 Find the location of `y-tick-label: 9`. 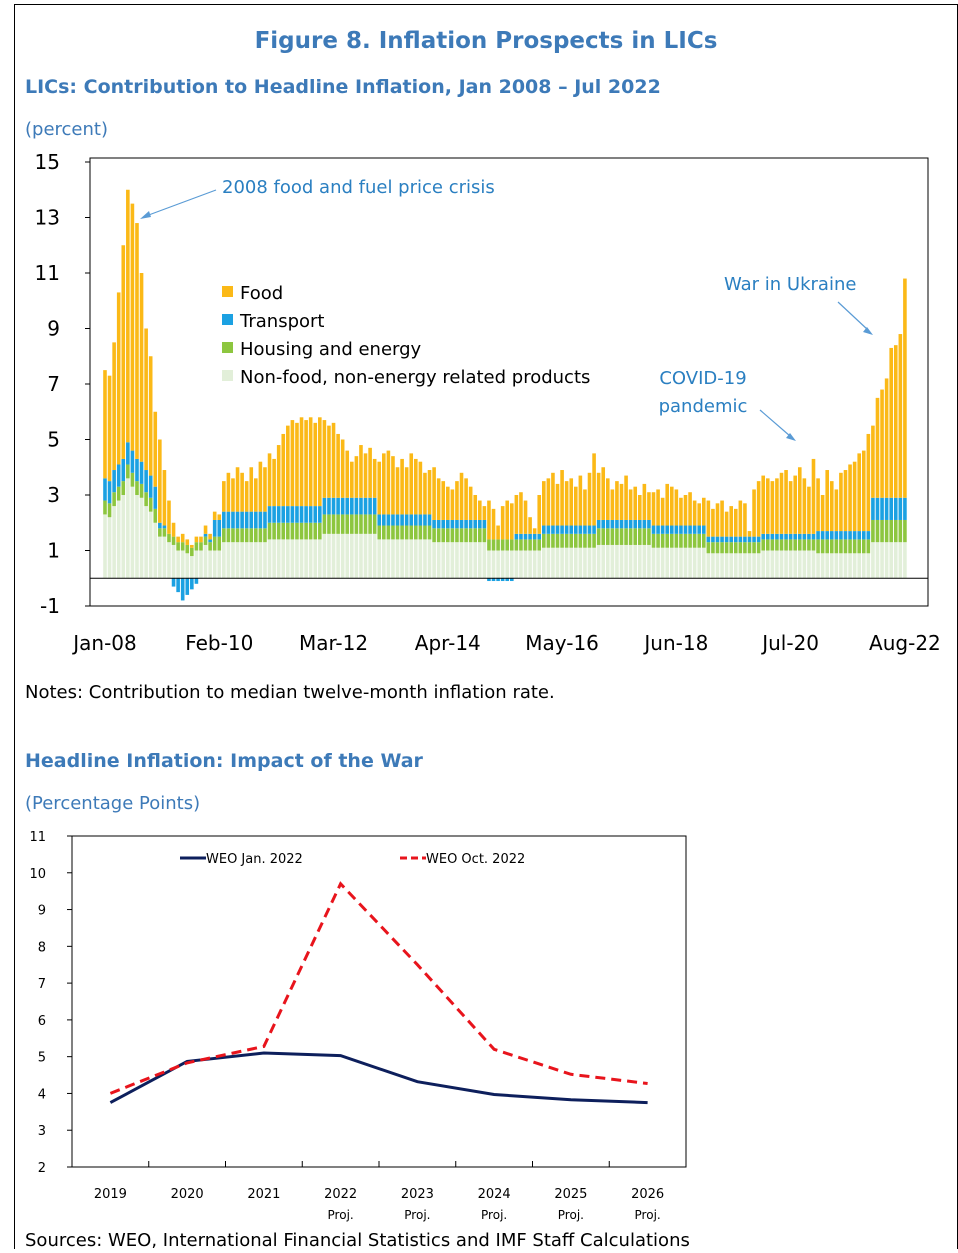

y-tick-label: 9 is located at coordinates (42, 911).